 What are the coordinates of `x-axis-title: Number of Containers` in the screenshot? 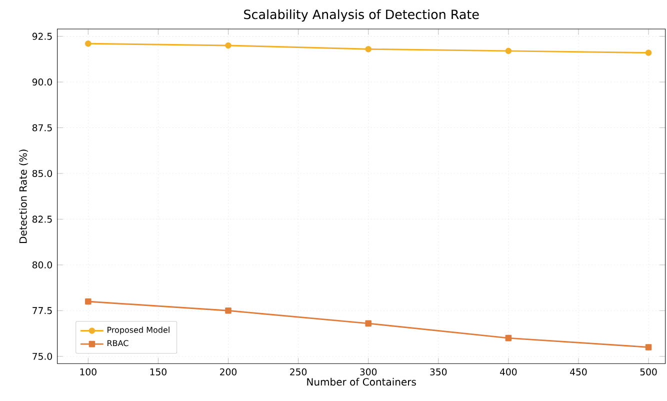 It's located at (361, 382).